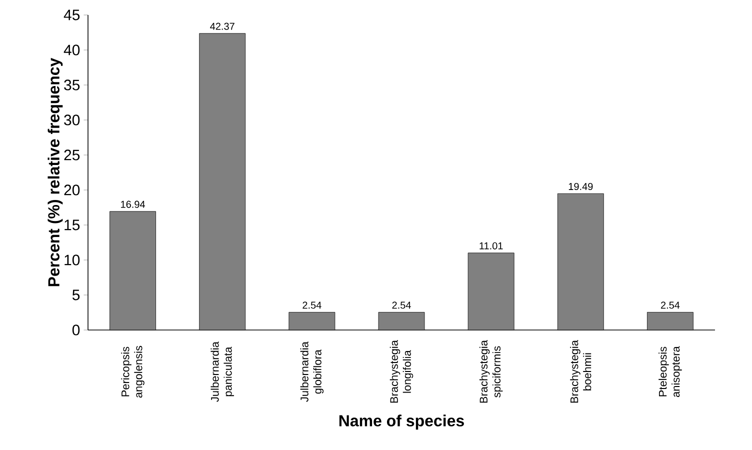 Image resolution: width=752 pixels, height=450 pixels. Describe the element at coordinates (312, 372) in the screenshot. I see `x-tick-label: Julbernardia globiflora` at that location.